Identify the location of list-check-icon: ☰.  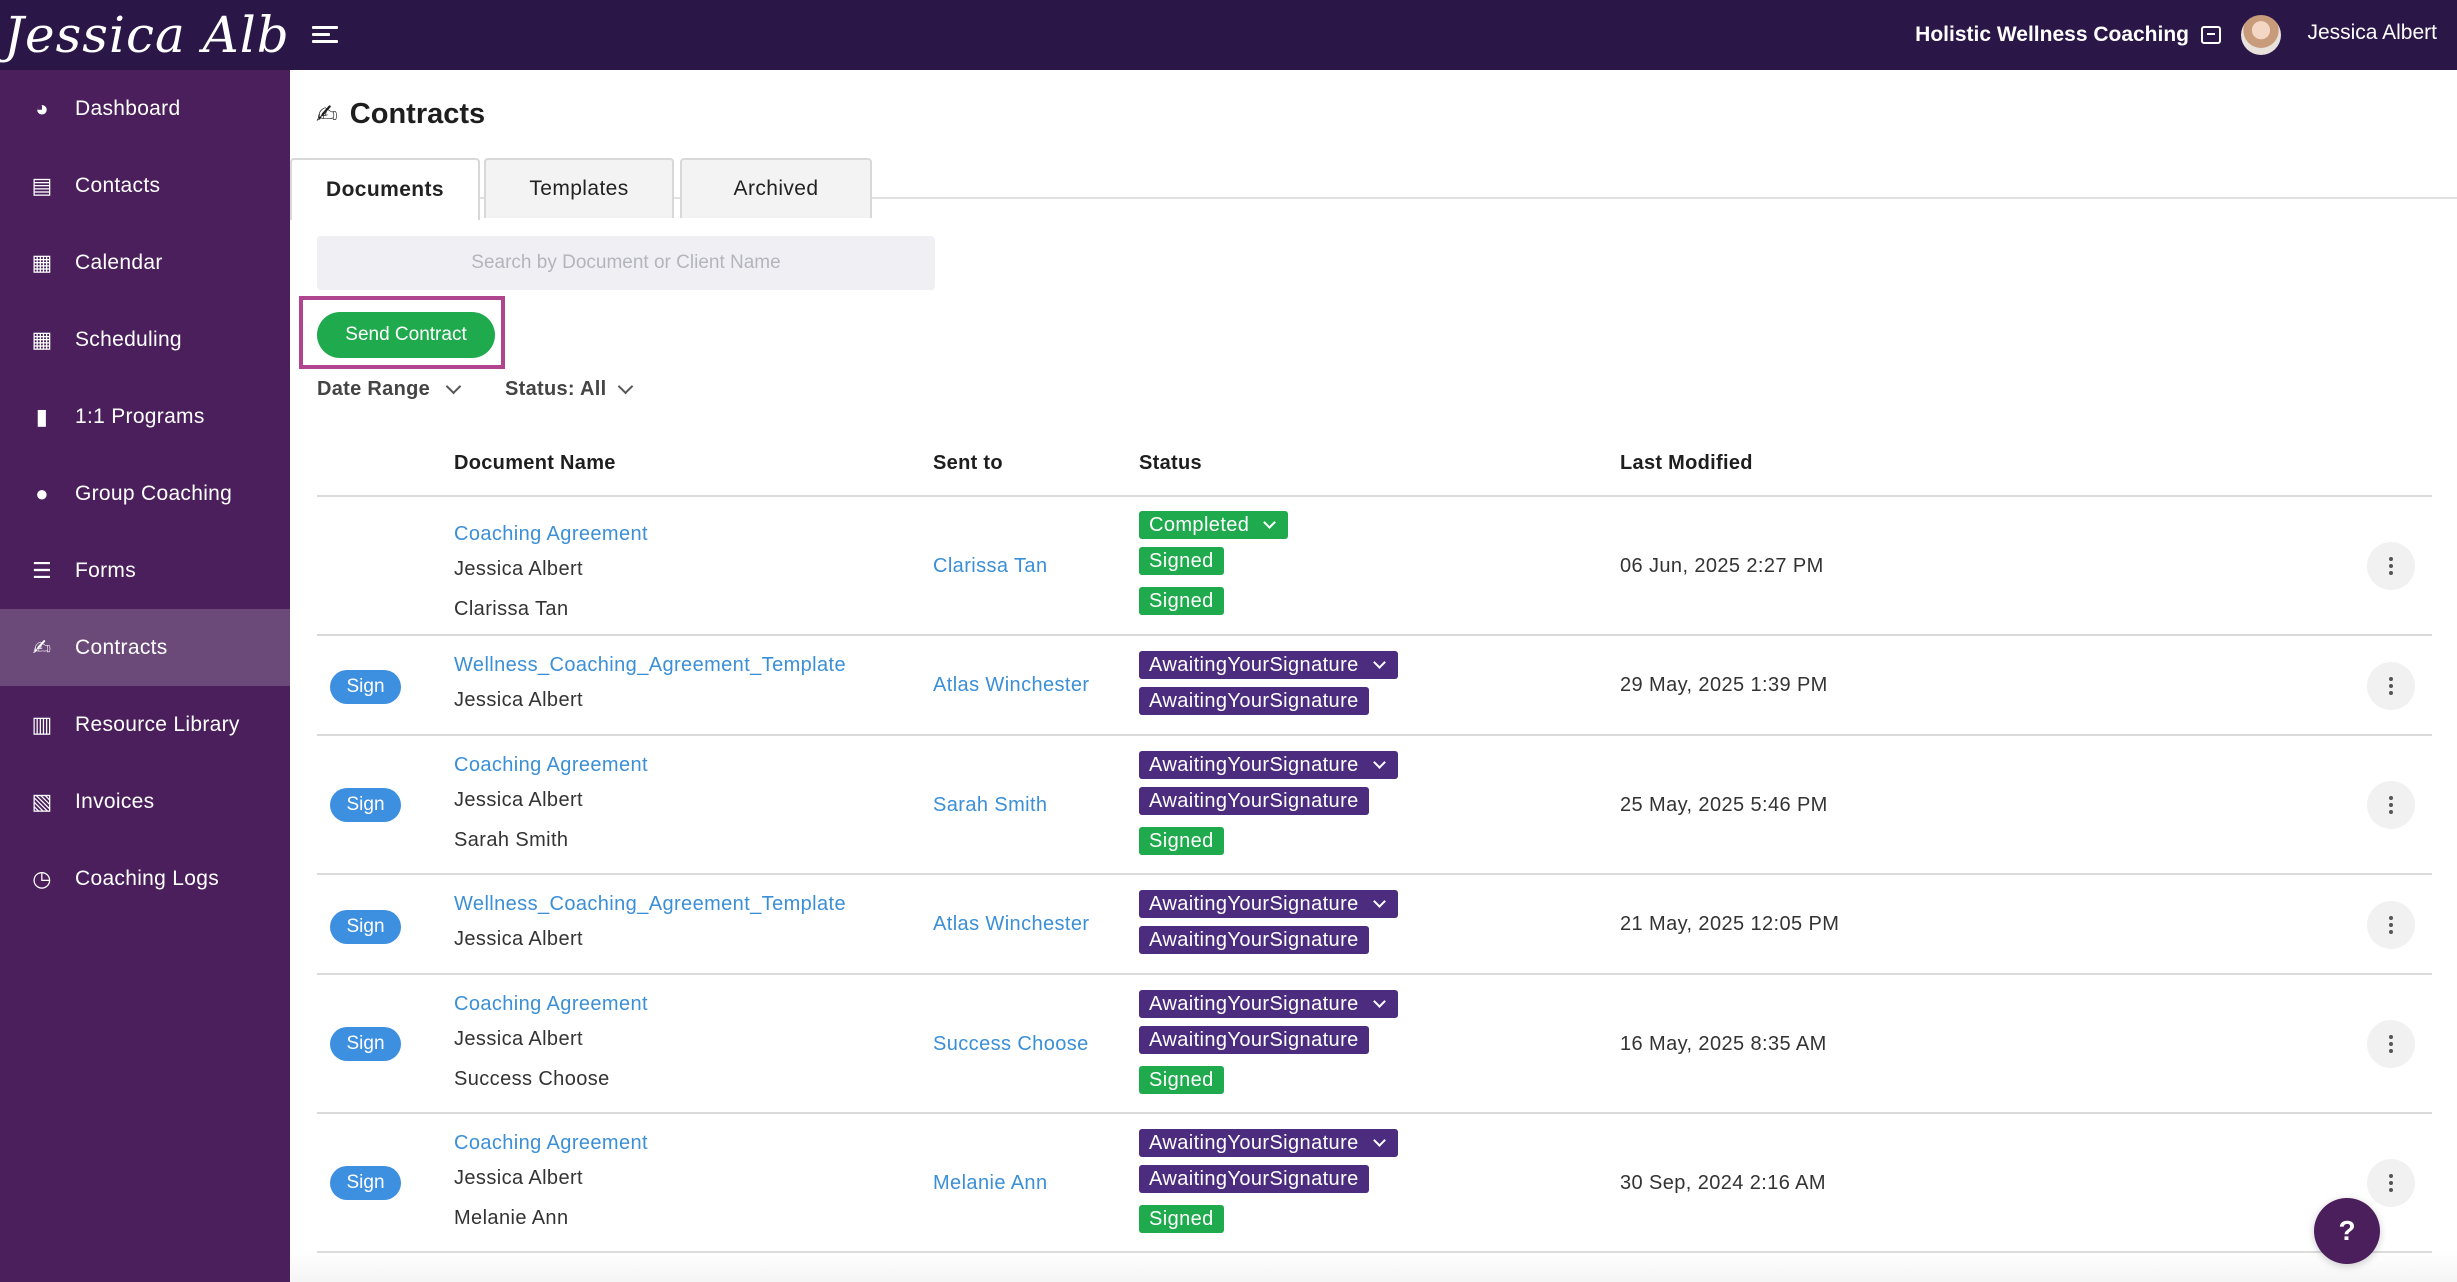
(42, 570).